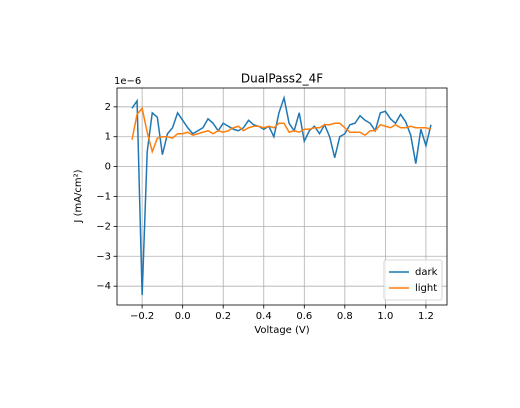 The image size is (520, 408). I want to click on x-tick-label: 1.2, so click(426, 316).